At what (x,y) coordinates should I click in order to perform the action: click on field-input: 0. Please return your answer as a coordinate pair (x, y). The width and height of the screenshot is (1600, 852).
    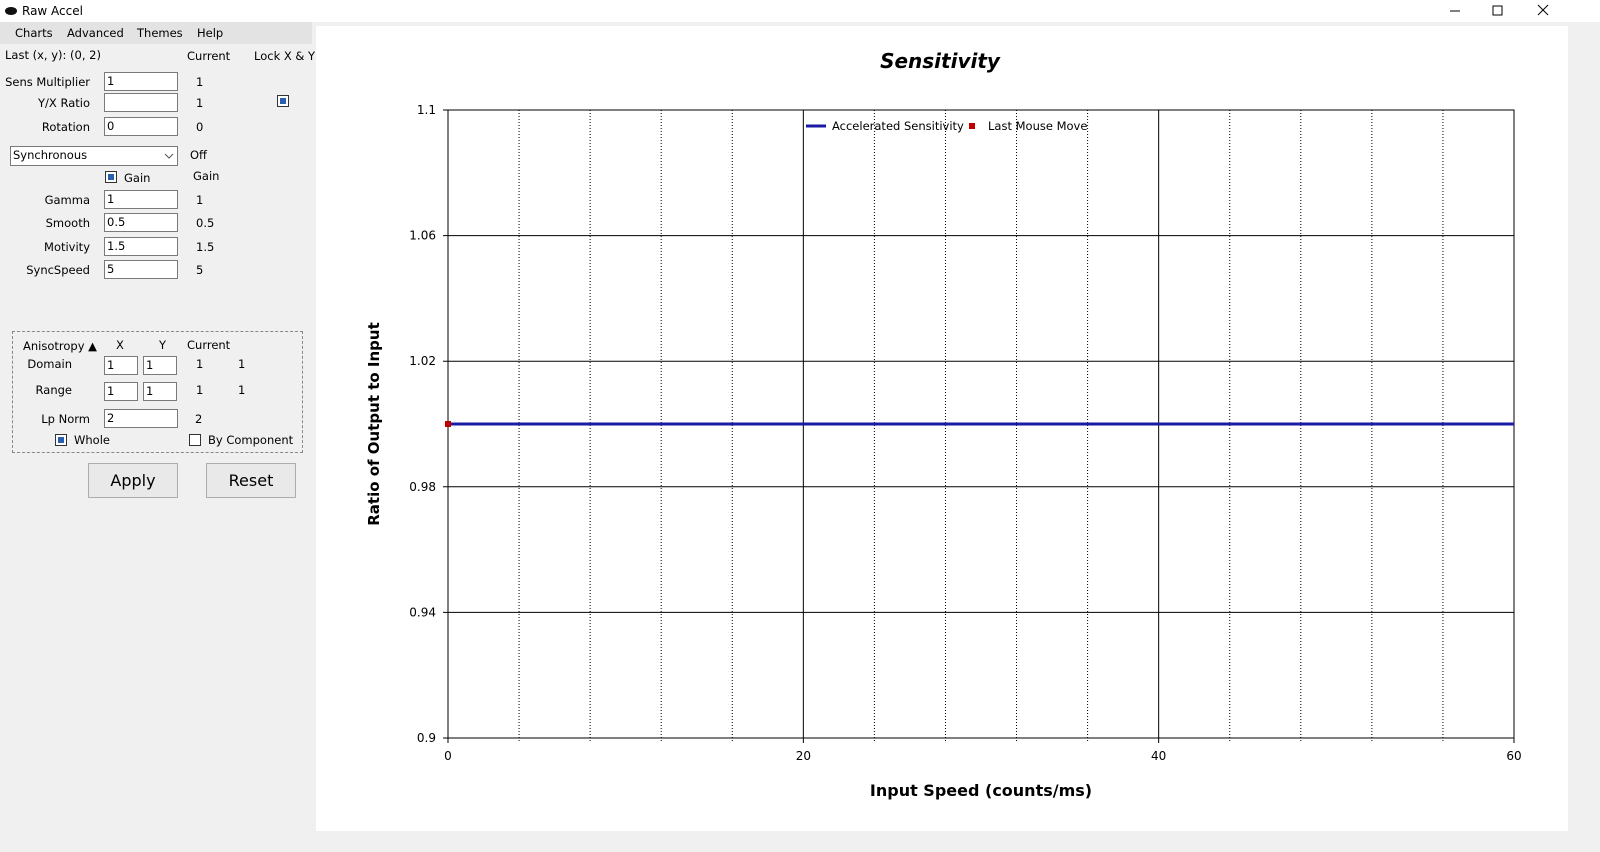
    Looking at the image, I should click on (141, 126).